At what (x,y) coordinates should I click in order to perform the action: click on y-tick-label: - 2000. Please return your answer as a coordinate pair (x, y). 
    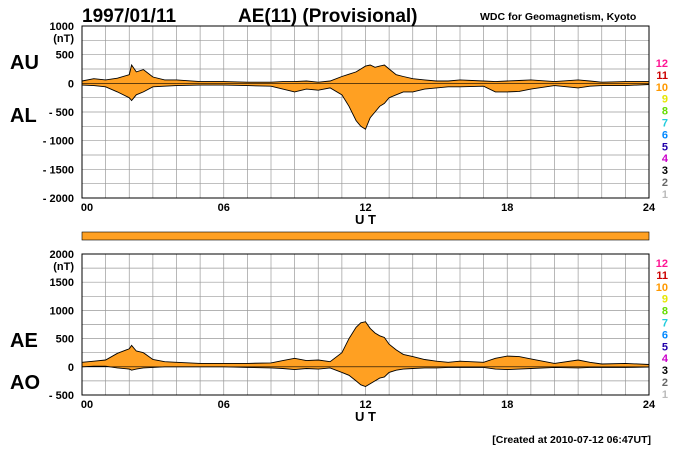
    Looking at the image, I should click on (58, 199).